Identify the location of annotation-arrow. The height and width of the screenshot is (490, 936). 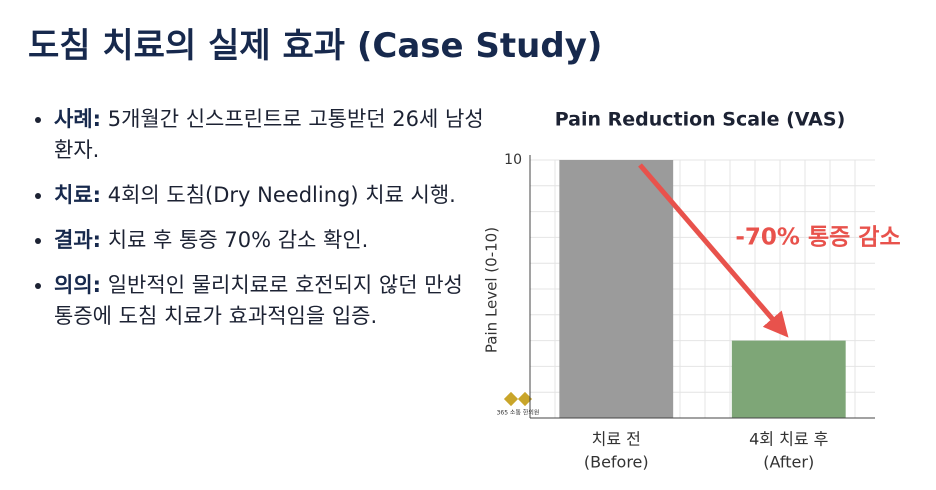
(713, 250).